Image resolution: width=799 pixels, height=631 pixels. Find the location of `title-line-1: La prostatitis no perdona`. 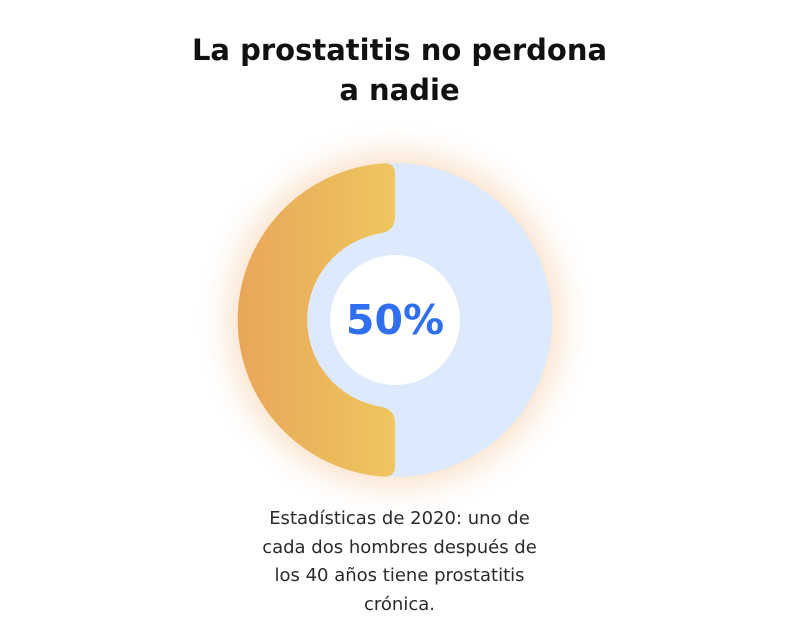

title-line-1: La prostatitis no perdona is located at coordinates (399, 50).